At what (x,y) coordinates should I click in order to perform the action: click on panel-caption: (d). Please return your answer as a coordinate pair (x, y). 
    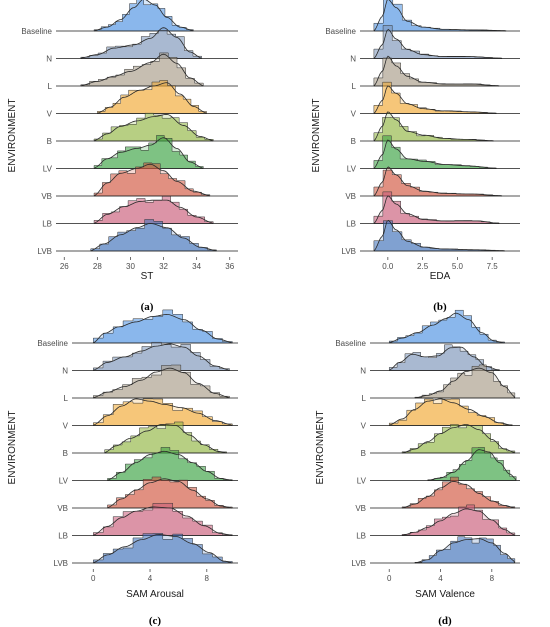
    Looking at the image, I should click on (445, 621).